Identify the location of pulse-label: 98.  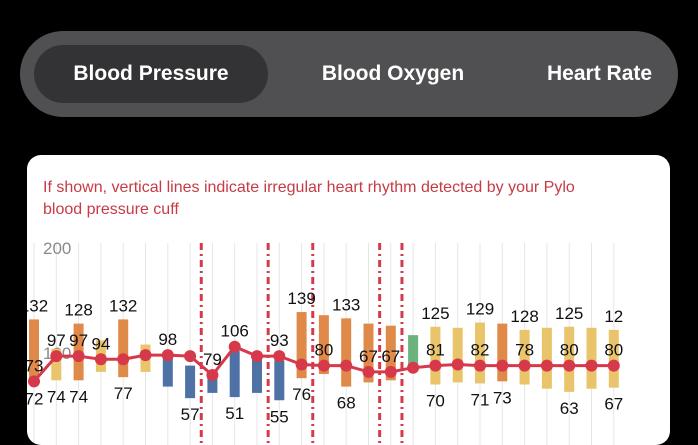
(167, 339).